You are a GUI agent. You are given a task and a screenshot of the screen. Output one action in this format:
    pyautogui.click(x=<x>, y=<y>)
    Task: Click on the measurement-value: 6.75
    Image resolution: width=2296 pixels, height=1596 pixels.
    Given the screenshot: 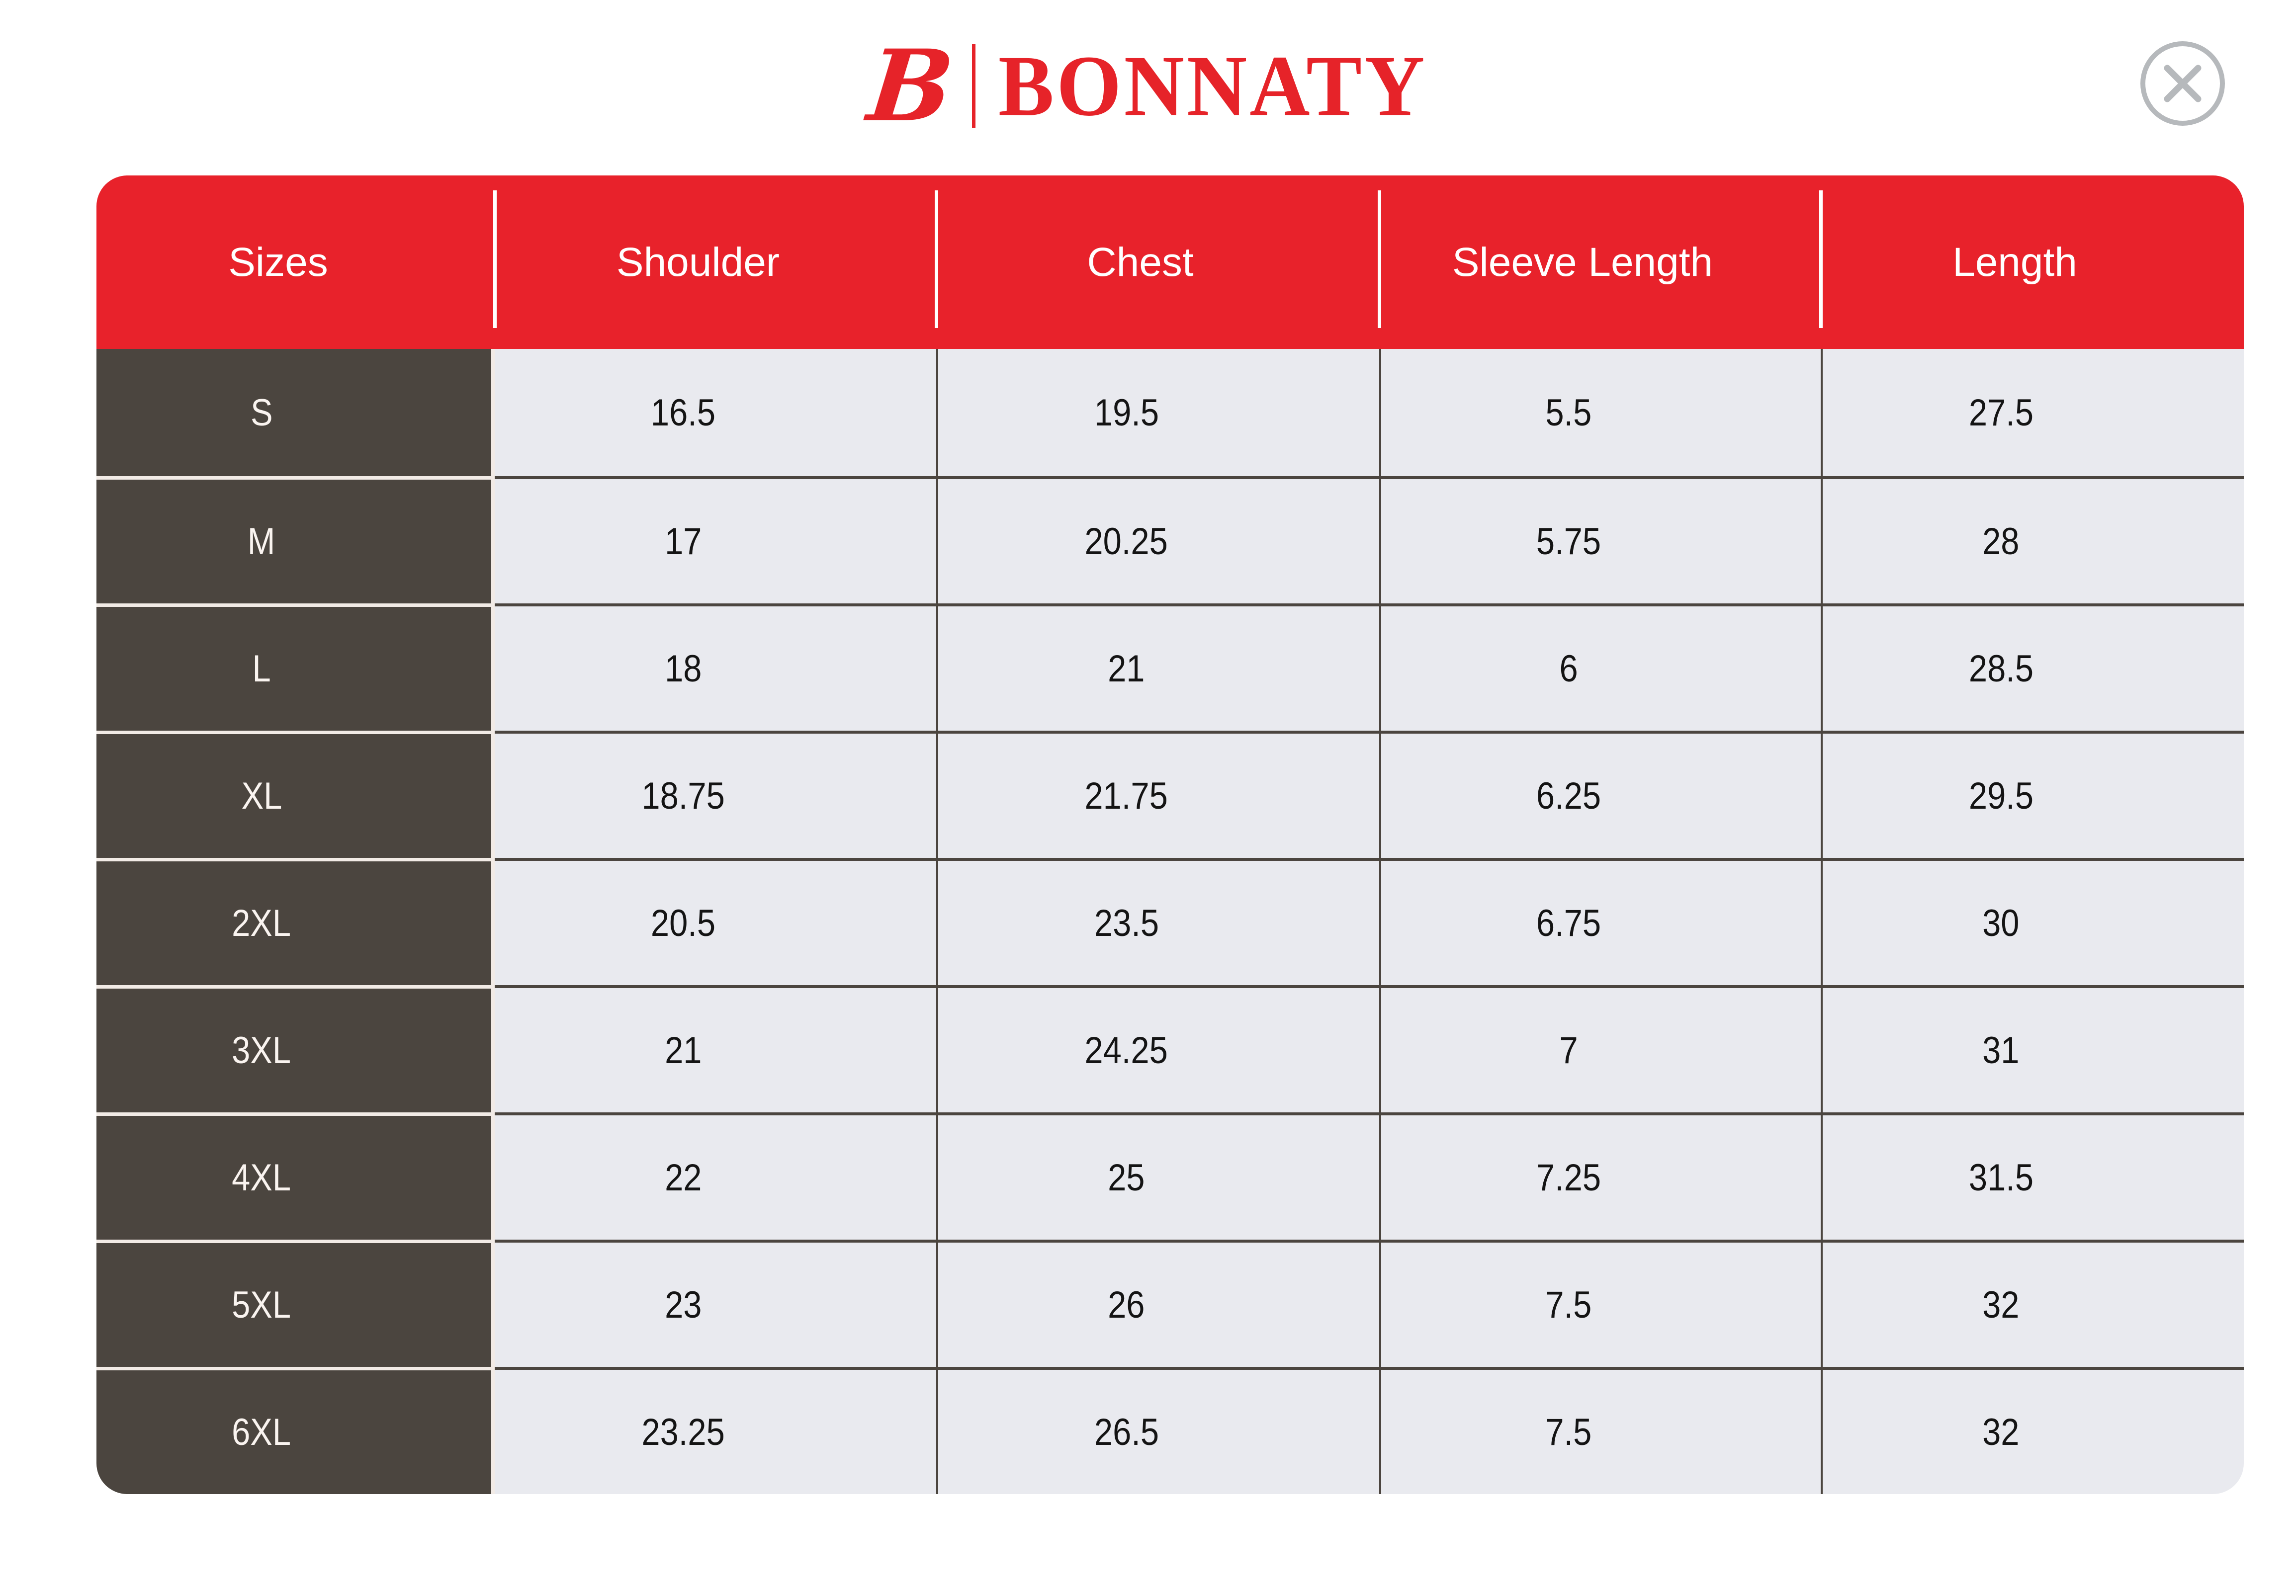 What is the action you would take?
    pyautogui.click(x=1568, y=923)
    